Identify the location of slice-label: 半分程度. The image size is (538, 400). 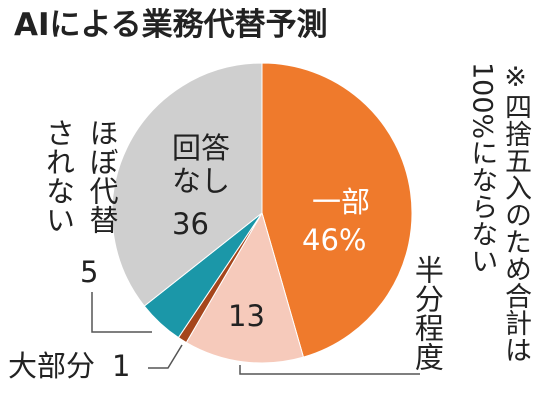
(427, 313).